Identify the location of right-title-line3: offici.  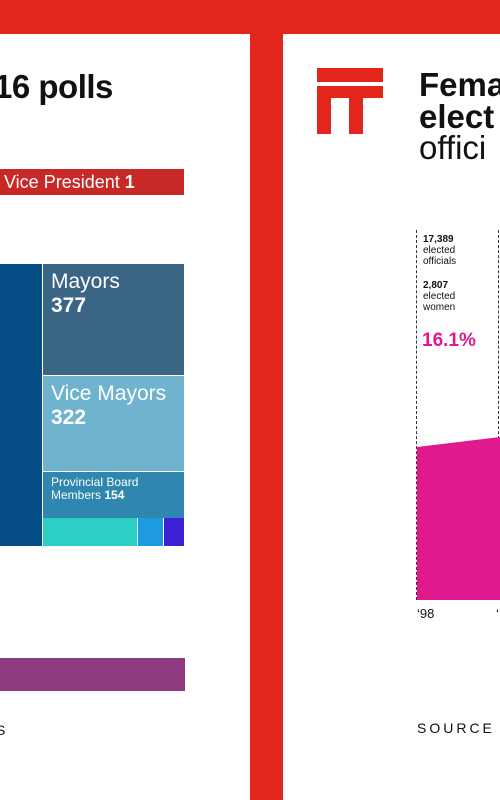
(453, 147).